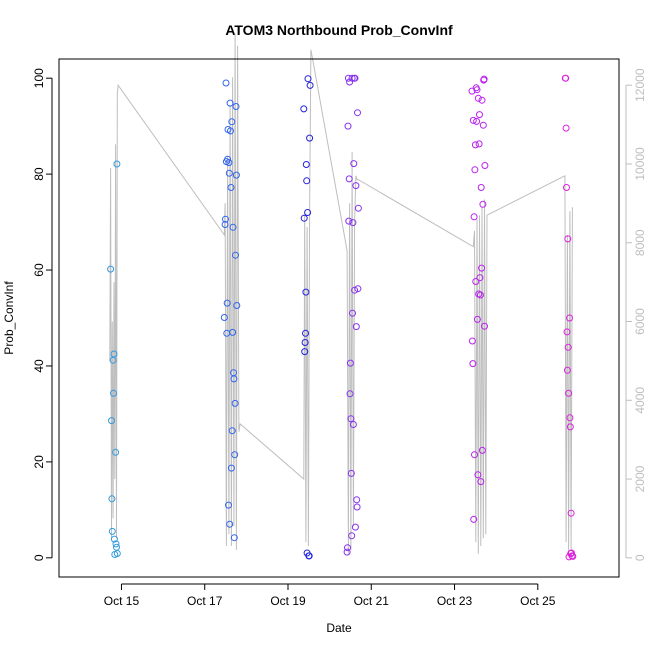 The height and width of the screenshot is (650, 650). What do you see at coordinates (372, 601) in the screenshot?
I see `x-tick-label: Oct 21` at bounding box center [372, 601].